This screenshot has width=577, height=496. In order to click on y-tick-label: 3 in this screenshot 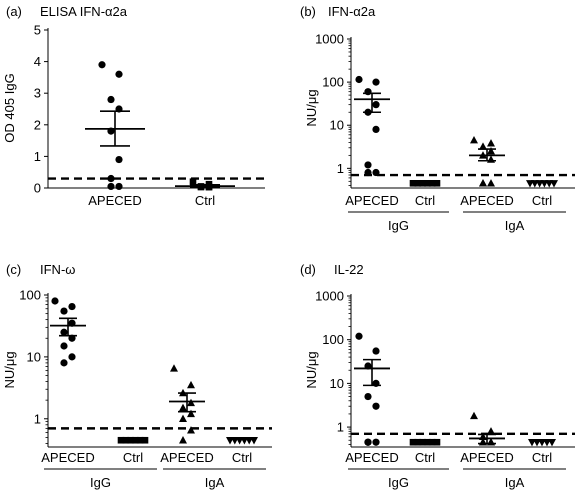, I will do `click(37, 93)`.